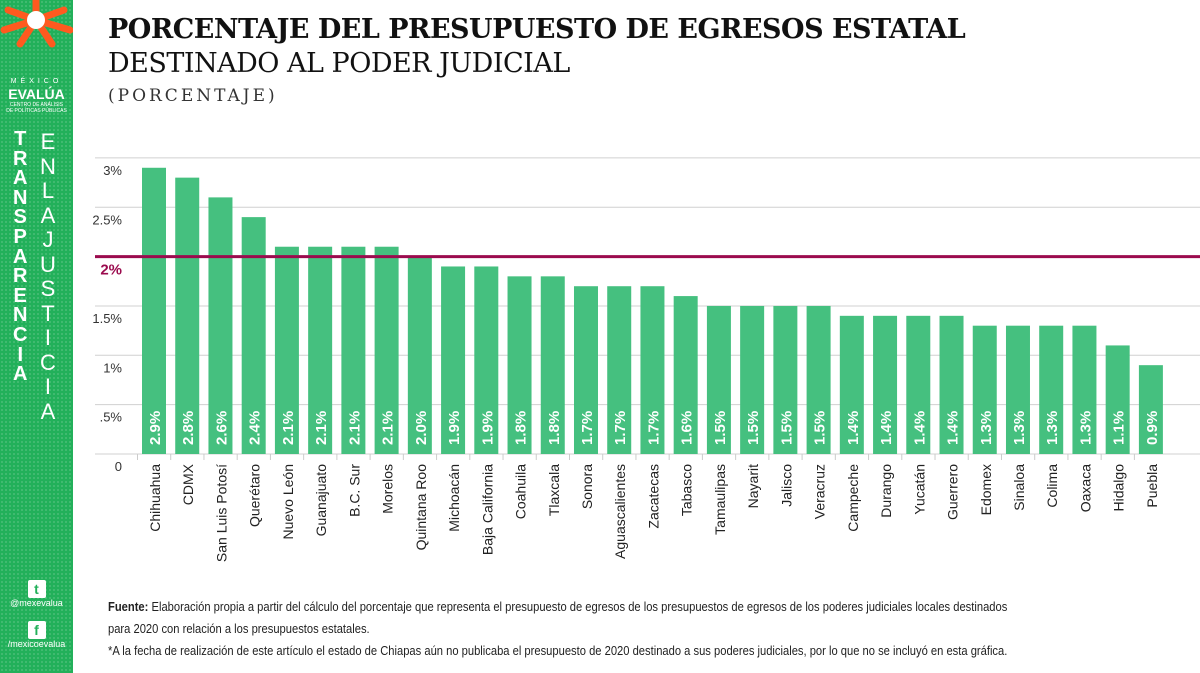 The image size is (1200, 673). What do you see at coordinates (155, 428) in the screenshot?
I see `data-label: 2.9%` at bounding box center [155, 428].